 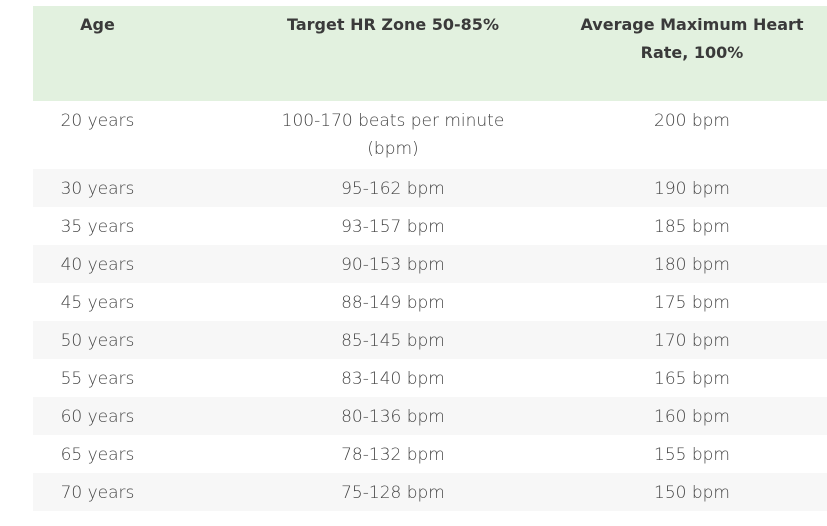 I want to click on table-cell: 160 bpm, so click(x=692, y=417).